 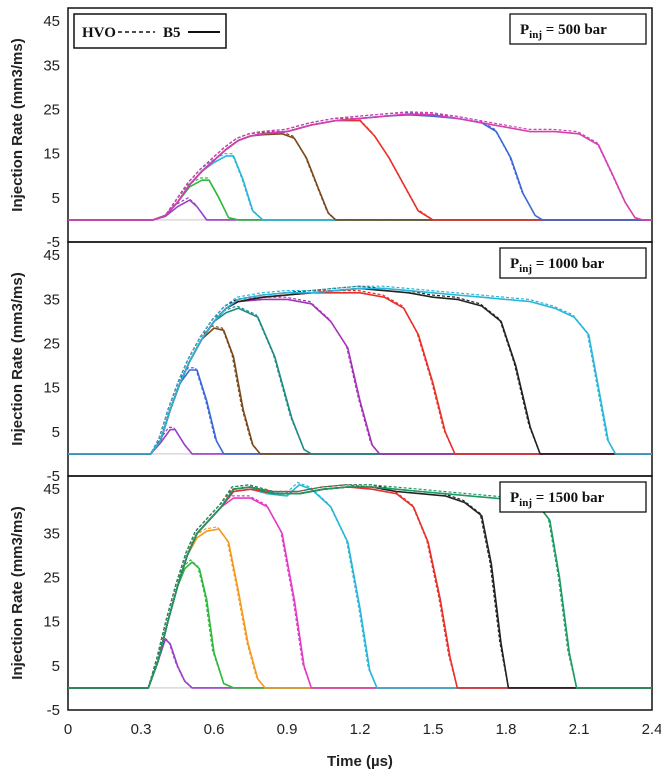 What do you see at coordinates (360, 761) in the screenshot?
I see `x-axis-label: Time (µs)` at bounding box center [360, 761].